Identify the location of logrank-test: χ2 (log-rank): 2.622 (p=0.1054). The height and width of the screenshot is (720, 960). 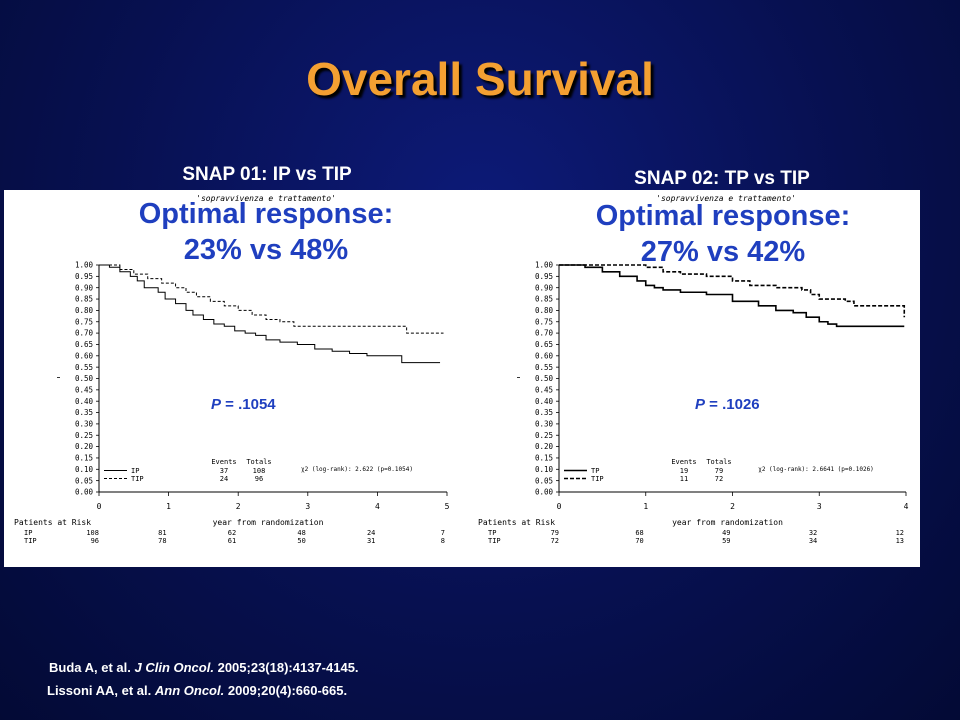
(357, 469).